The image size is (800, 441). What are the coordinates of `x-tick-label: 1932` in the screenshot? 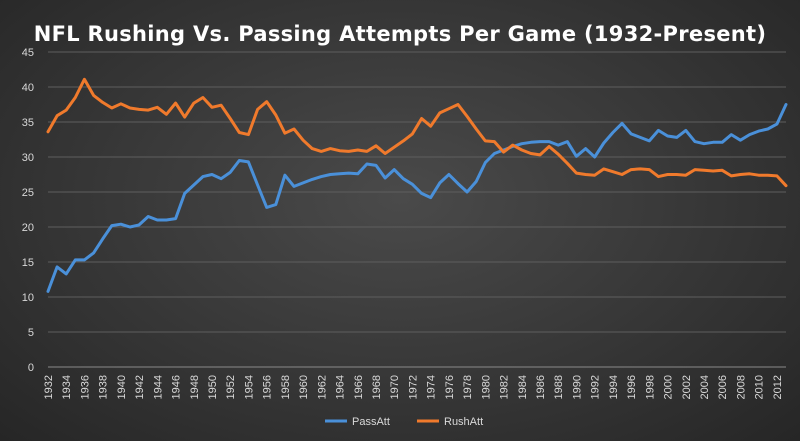 It's located at (49, 387).